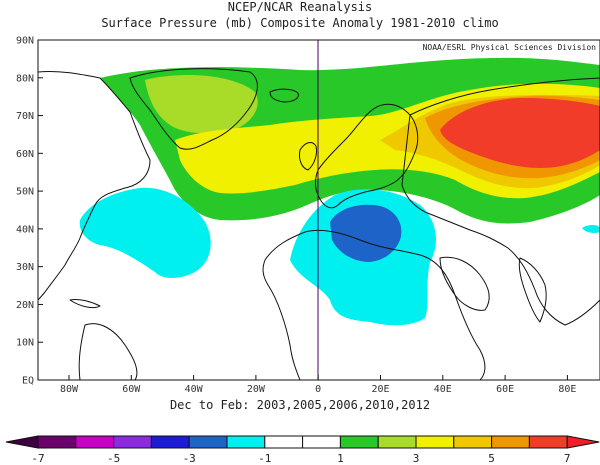  I want to click on lat-tick-label: 30N, so click(25, 267).